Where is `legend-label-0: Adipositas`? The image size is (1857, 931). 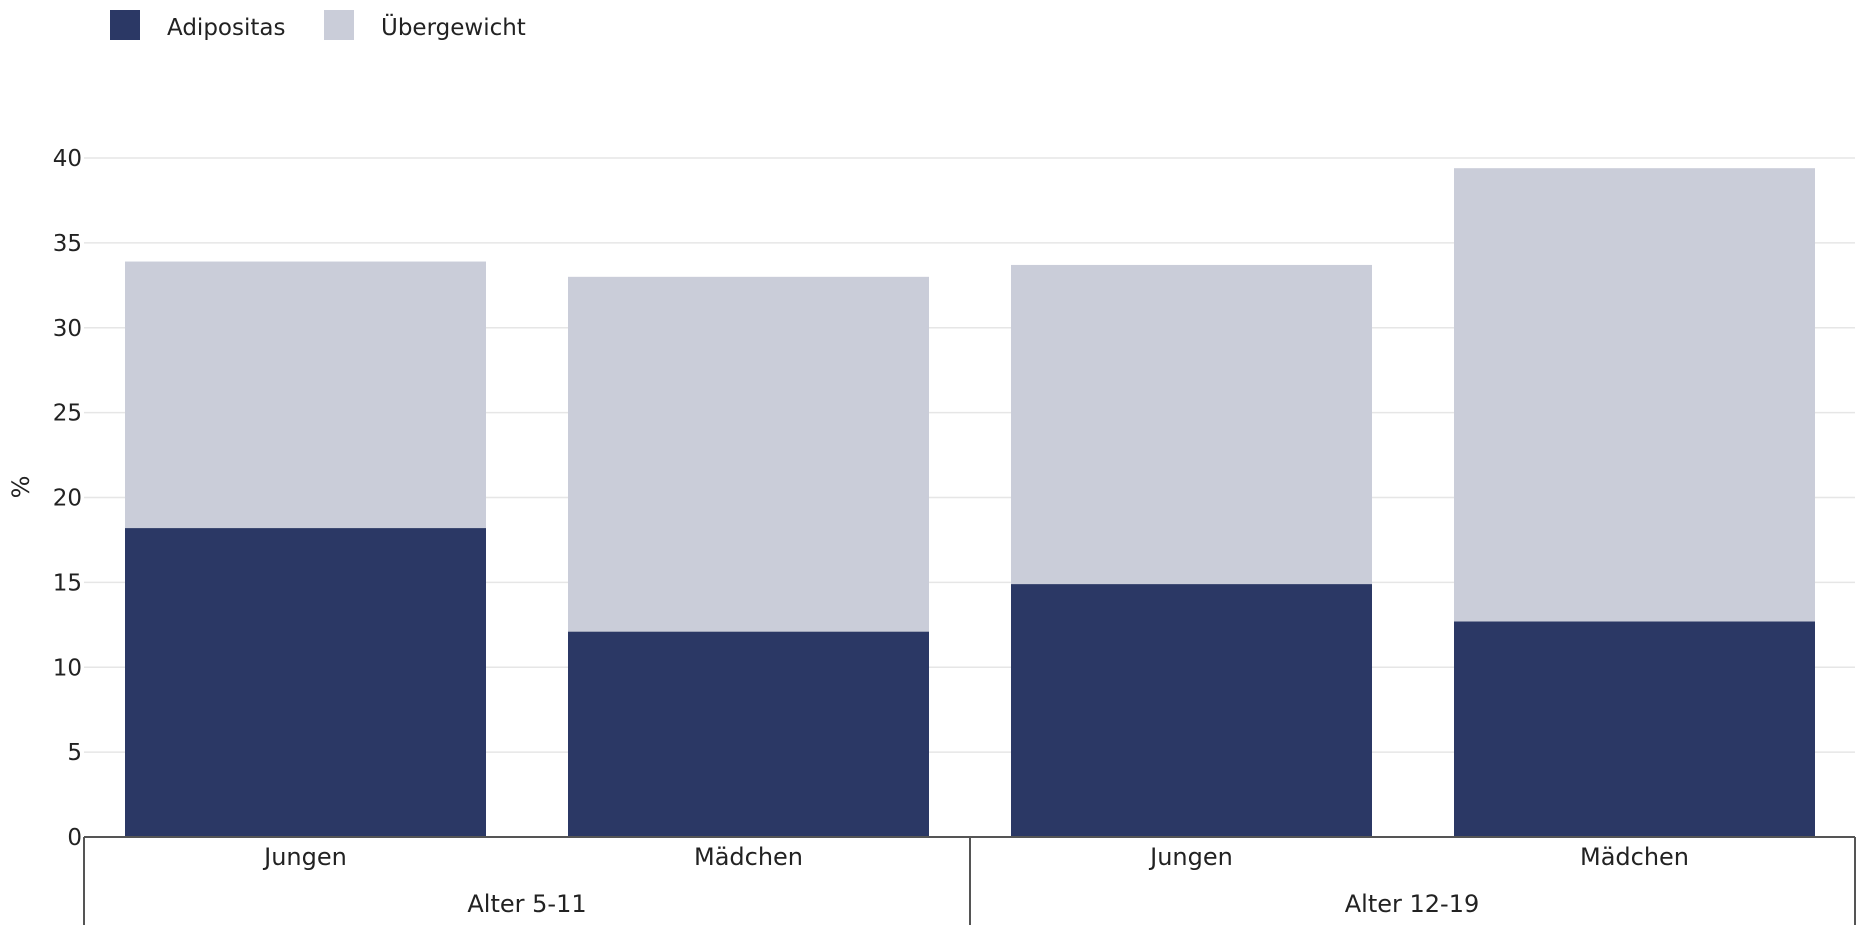
legend-label-0: Adipositas is located at coordinates (226, 28).